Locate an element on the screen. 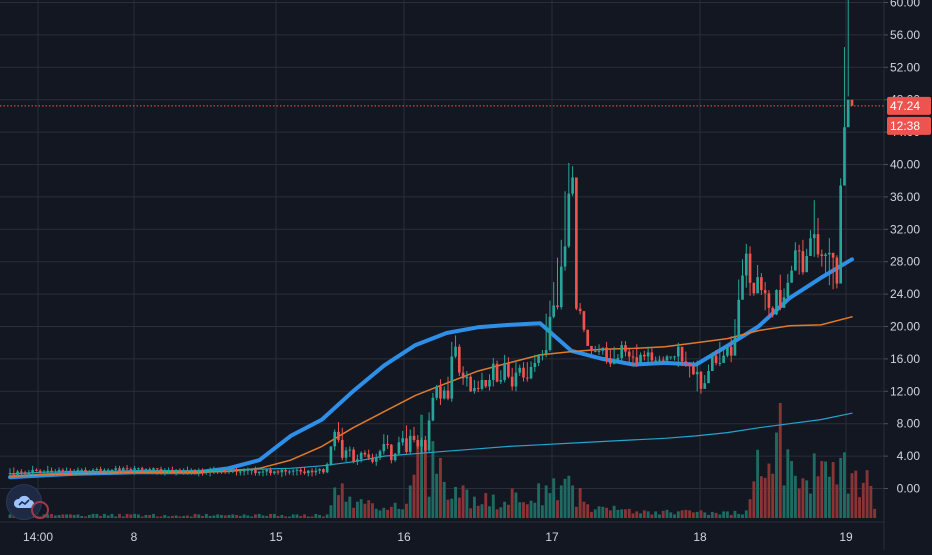 The height and width of the screenshot is (555, 932). cloud-chart-icon-glyph is located at coordinates (23, 501).